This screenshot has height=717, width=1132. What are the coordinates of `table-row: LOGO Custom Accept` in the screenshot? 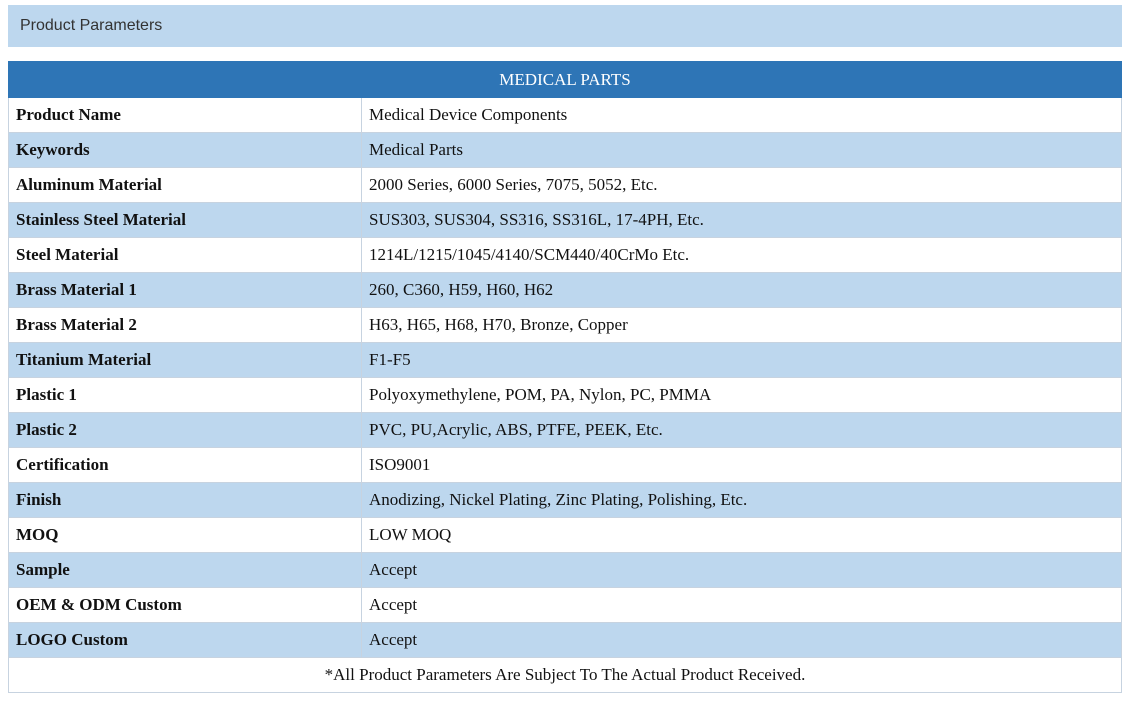 It's located at (565, 640).